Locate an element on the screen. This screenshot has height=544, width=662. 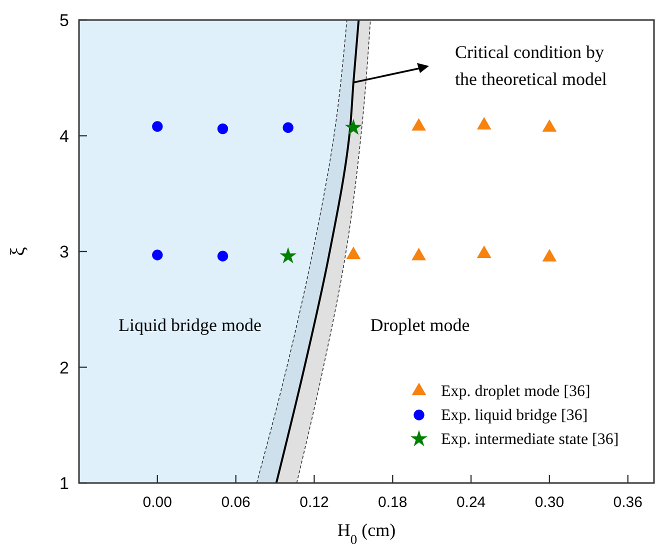
y-tick-label: 3 is located at coordinates (64, 252).